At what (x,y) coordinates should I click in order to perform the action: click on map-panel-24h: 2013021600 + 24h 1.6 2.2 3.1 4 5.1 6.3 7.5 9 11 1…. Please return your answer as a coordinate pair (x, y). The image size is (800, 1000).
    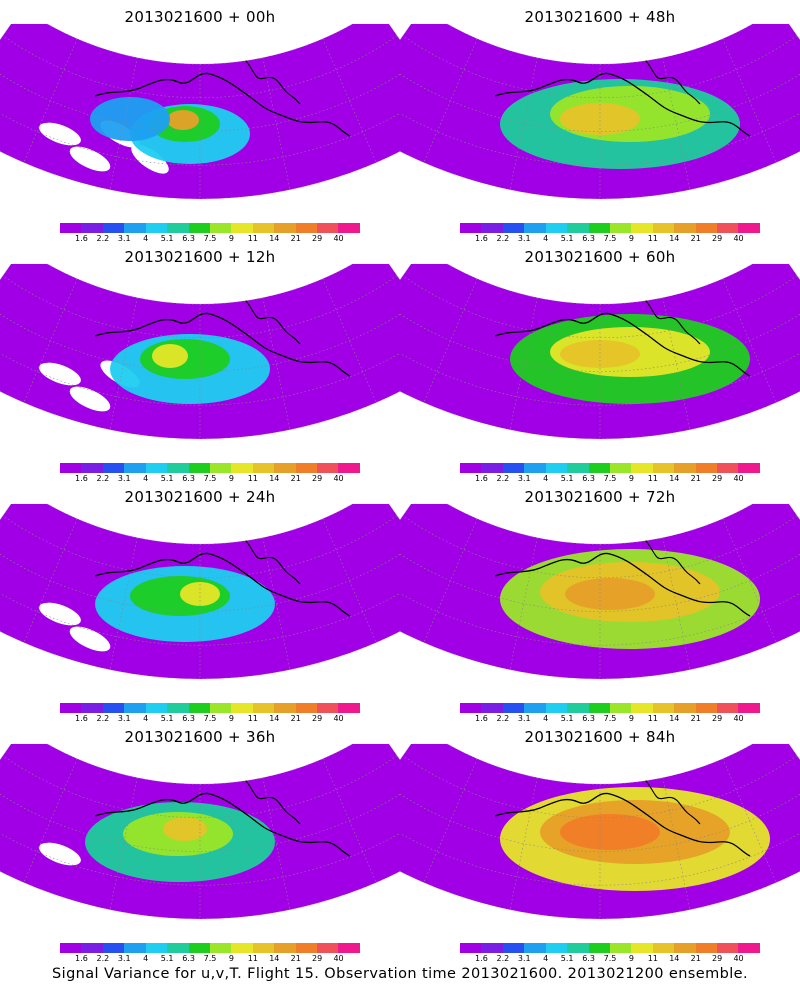
    Looking at the image, I should click on (200, 601).